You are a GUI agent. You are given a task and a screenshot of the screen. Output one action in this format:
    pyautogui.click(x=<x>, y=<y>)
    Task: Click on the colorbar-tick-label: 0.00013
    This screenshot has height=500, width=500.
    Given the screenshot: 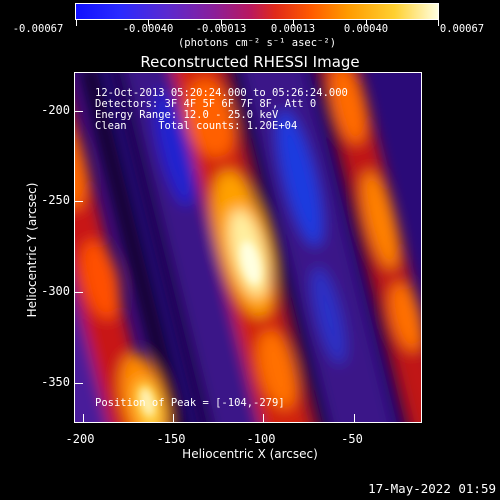 What is the action you would take?
    pyautogui.click(x=293, y=29)
    